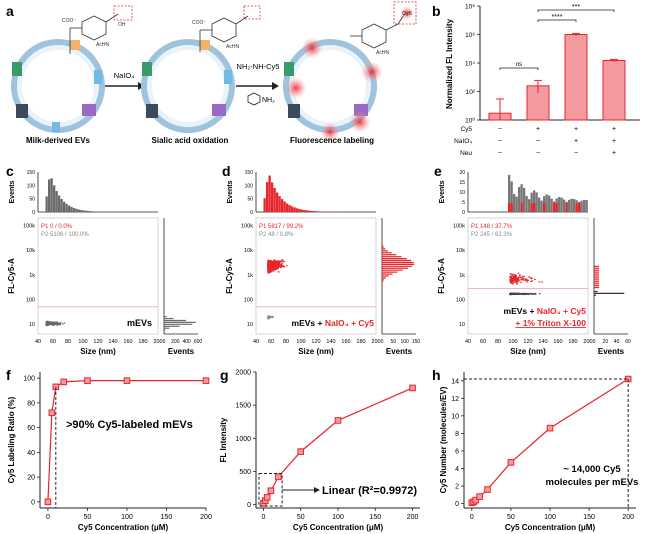  I want to click on arrow-2-head, so click(275, 86).